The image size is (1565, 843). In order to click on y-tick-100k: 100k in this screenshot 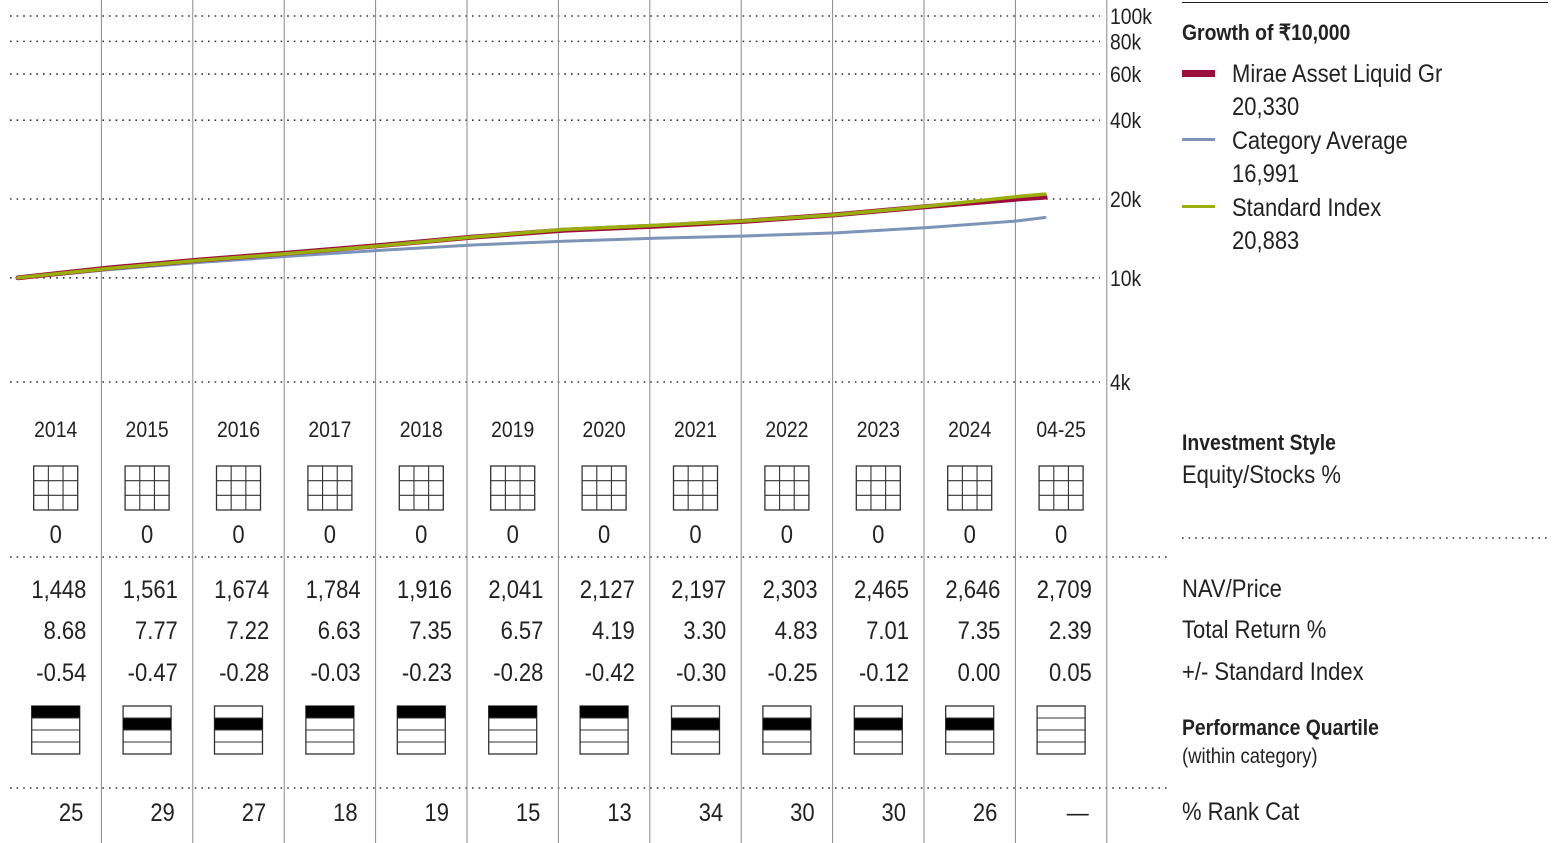, I will do `click(1131, 17)`.